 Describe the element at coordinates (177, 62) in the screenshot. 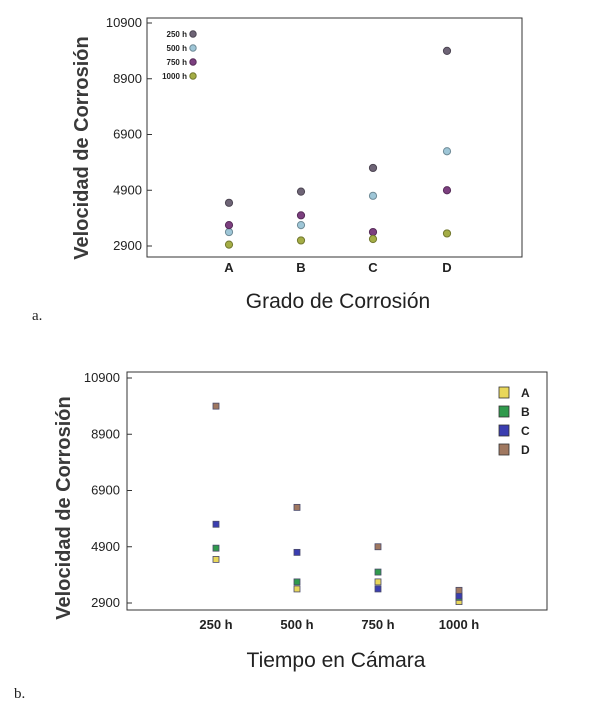

I see `chart-a-legend-label: 750 h` at that location.